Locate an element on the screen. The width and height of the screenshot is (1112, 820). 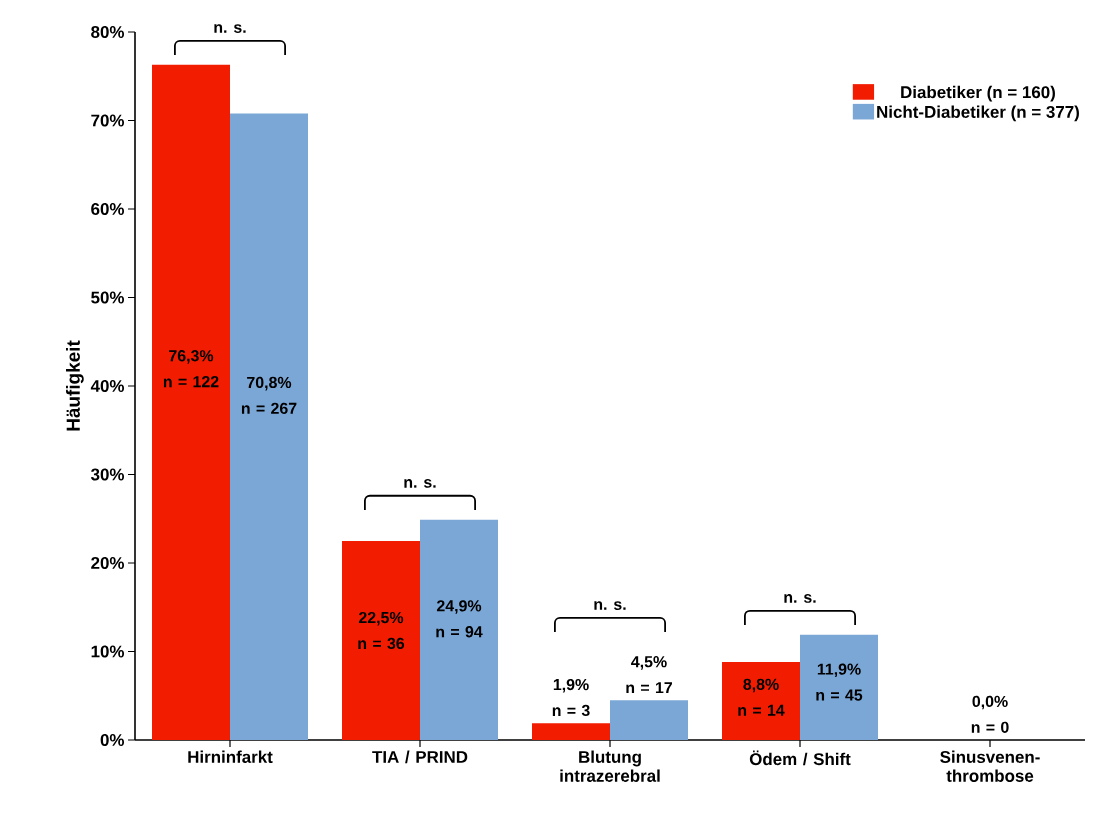
y-tick-label: 70% is located at coordinates (108, 120).